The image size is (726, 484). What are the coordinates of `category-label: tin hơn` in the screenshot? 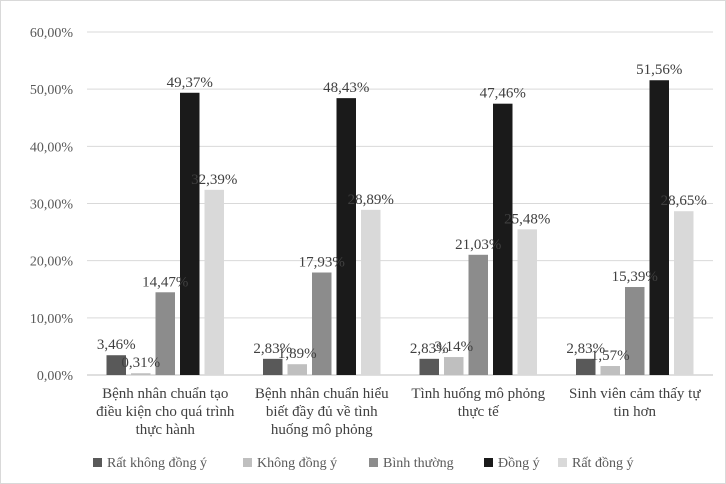 It's located at (634, 412).